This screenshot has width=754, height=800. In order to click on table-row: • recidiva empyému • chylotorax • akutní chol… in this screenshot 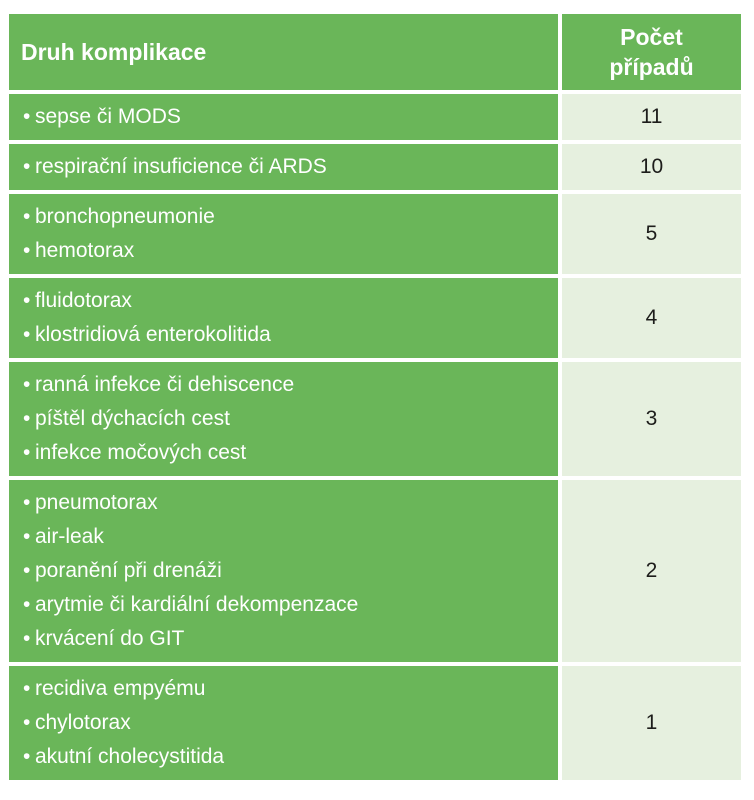, I will do `click(375, 723)`.